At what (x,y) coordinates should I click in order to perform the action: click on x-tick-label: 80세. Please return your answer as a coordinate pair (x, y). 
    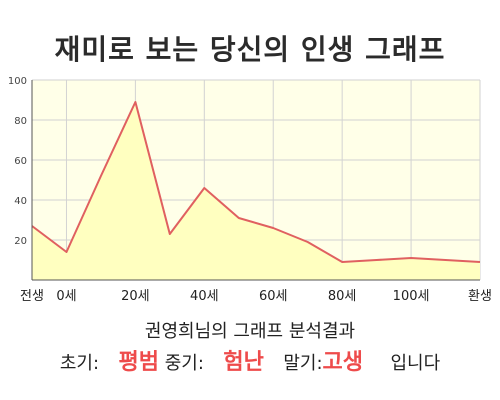
    Looking at the image, I should click on (342, 296).